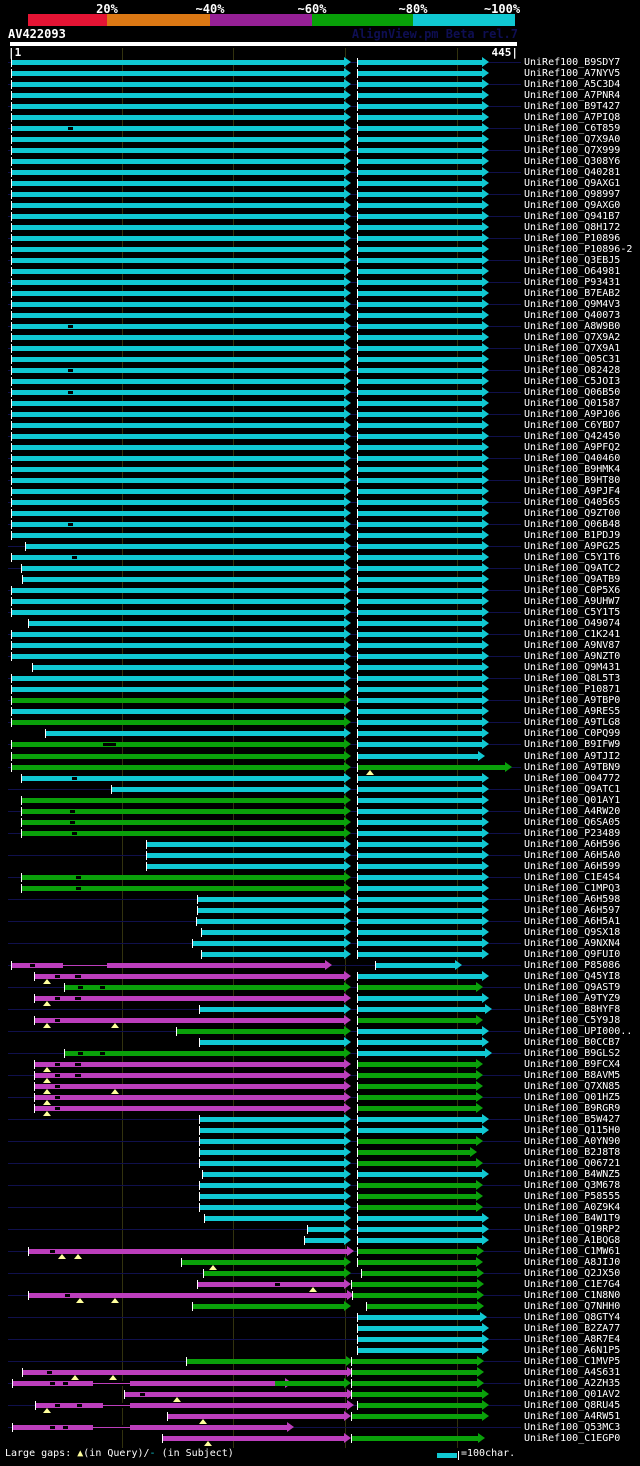  Describe the element at coordinates (572, 414) in the screenshot. I see `hit-label: UniRef100_A9PJ06` at that location.